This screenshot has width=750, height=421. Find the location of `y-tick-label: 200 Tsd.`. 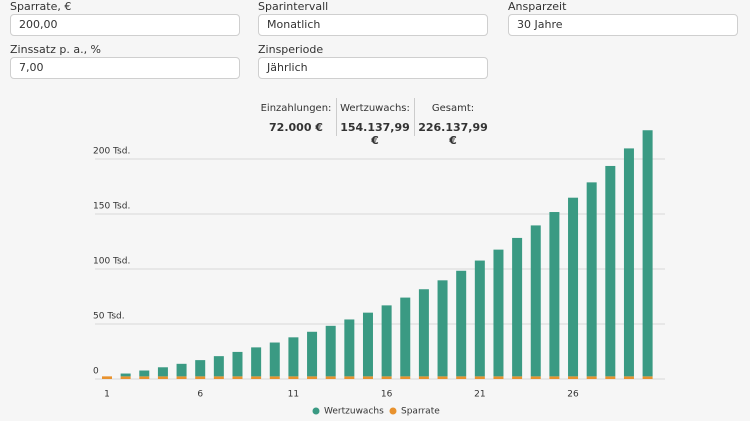

y-tick-label: 200 Tsd. is located at coordinates (111, 152).